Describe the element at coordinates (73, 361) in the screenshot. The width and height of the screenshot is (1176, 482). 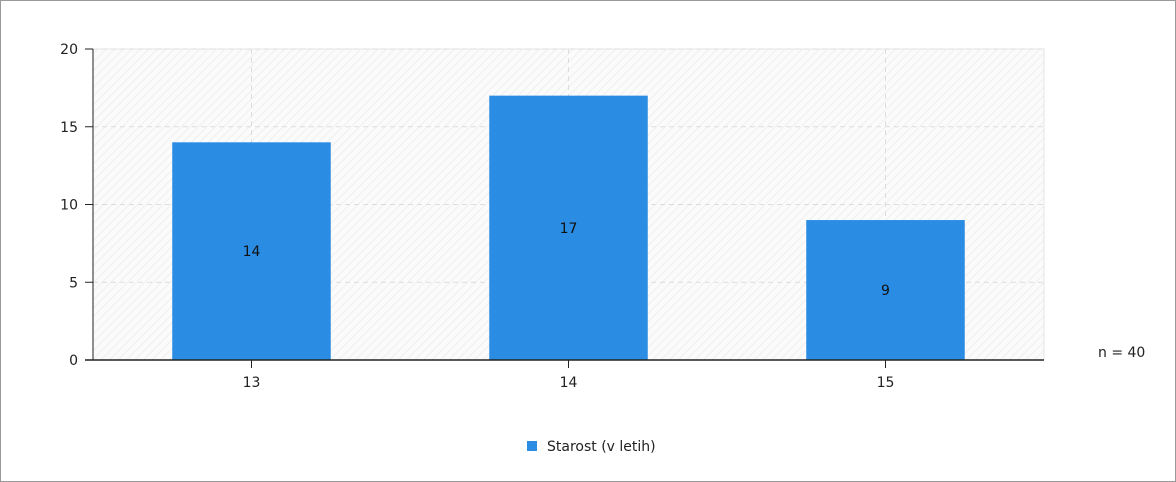
I see `y-tick-label: 0` at that location.